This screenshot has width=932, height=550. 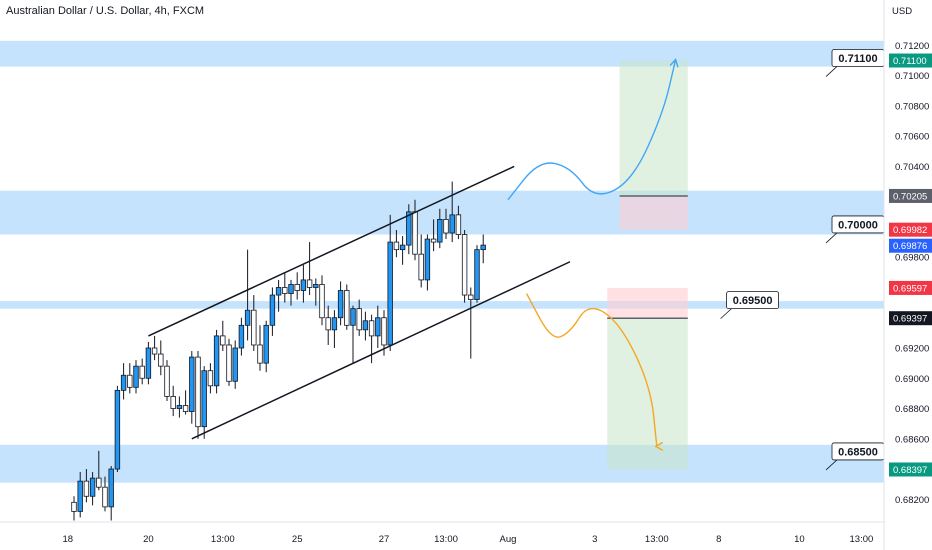 I want to click on price-badge: 0.70205, so click(x=910, y=195).